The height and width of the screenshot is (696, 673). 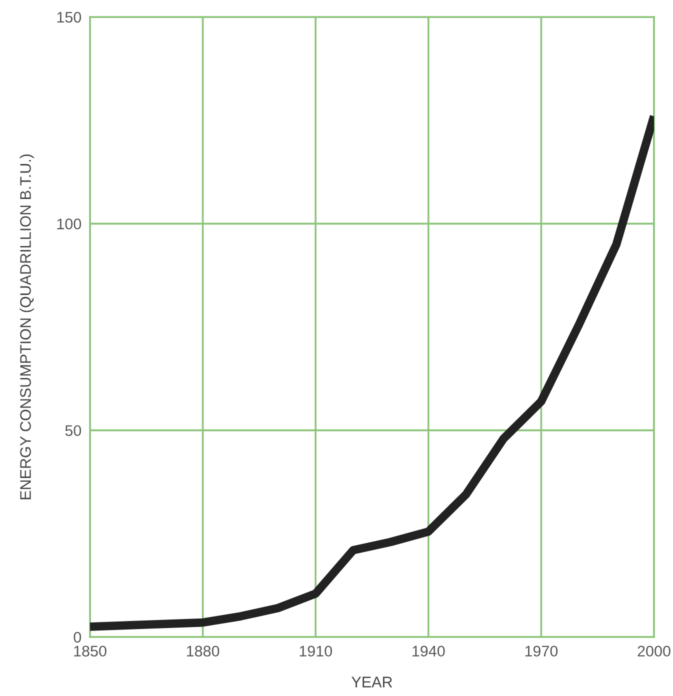 What do you see at coordinates (541, 651) in the screenshot?
I see `x-tick-label: 1970` at bounding box center [541, 651].